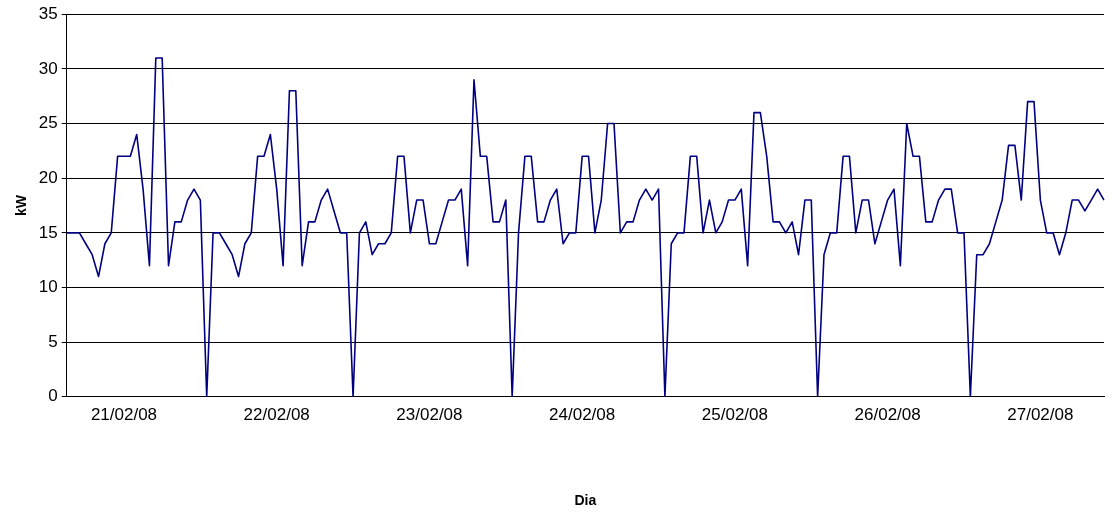 The width and height of the screenshot is (1112, 526). Describe the element at coordinates (48, 232) in the screenshot. I see `y-tick-label: 15` at that location.